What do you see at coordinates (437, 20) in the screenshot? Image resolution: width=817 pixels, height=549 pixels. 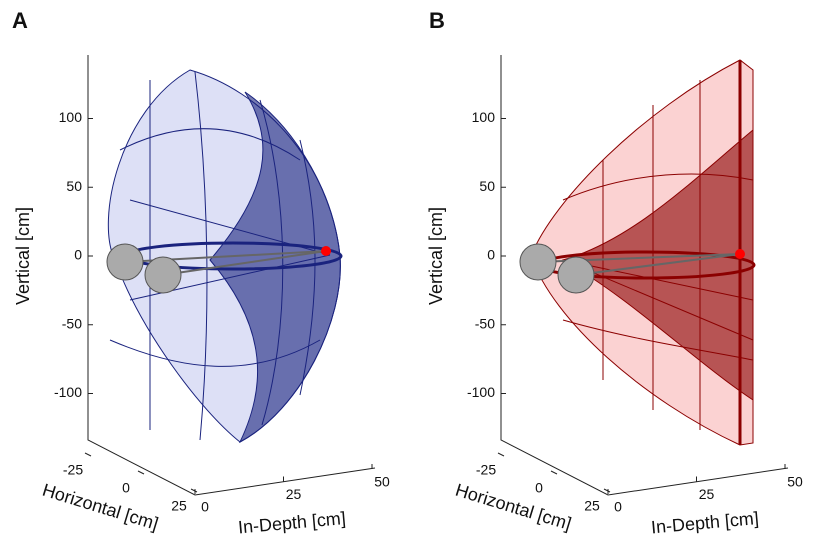 I see `panel-label: B` at bounding box center [437, 20].